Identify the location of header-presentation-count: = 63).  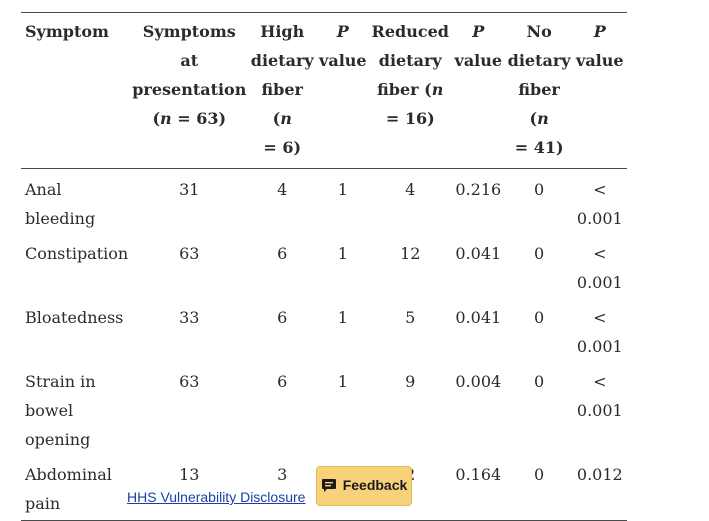
(199, 118).